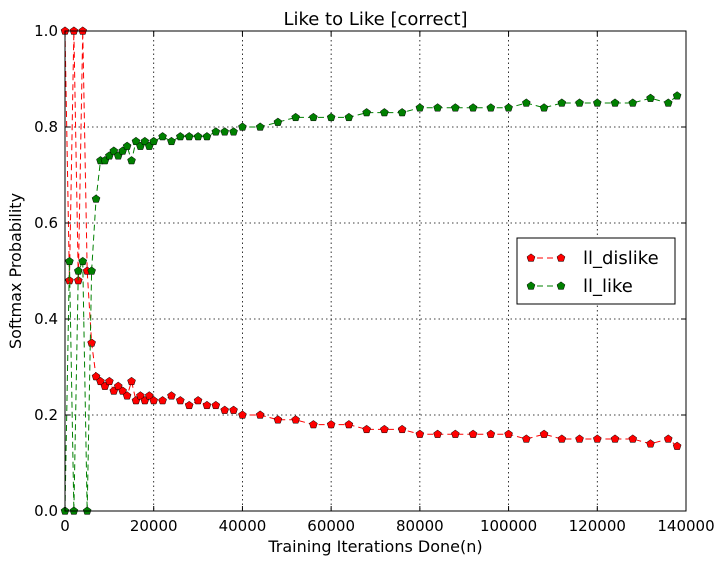 The width and height of the screenshot is (725, 564). I want to click on y-tick-label: 0.8, so click(46, 127).